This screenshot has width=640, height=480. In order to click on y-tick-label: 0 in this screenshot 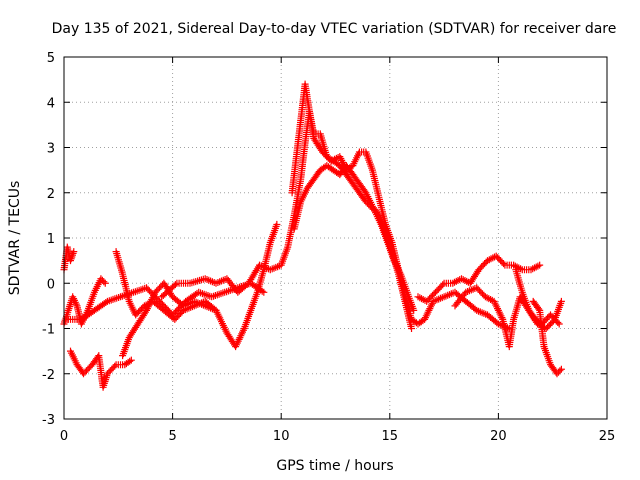, I will do `click(51, 284)`.